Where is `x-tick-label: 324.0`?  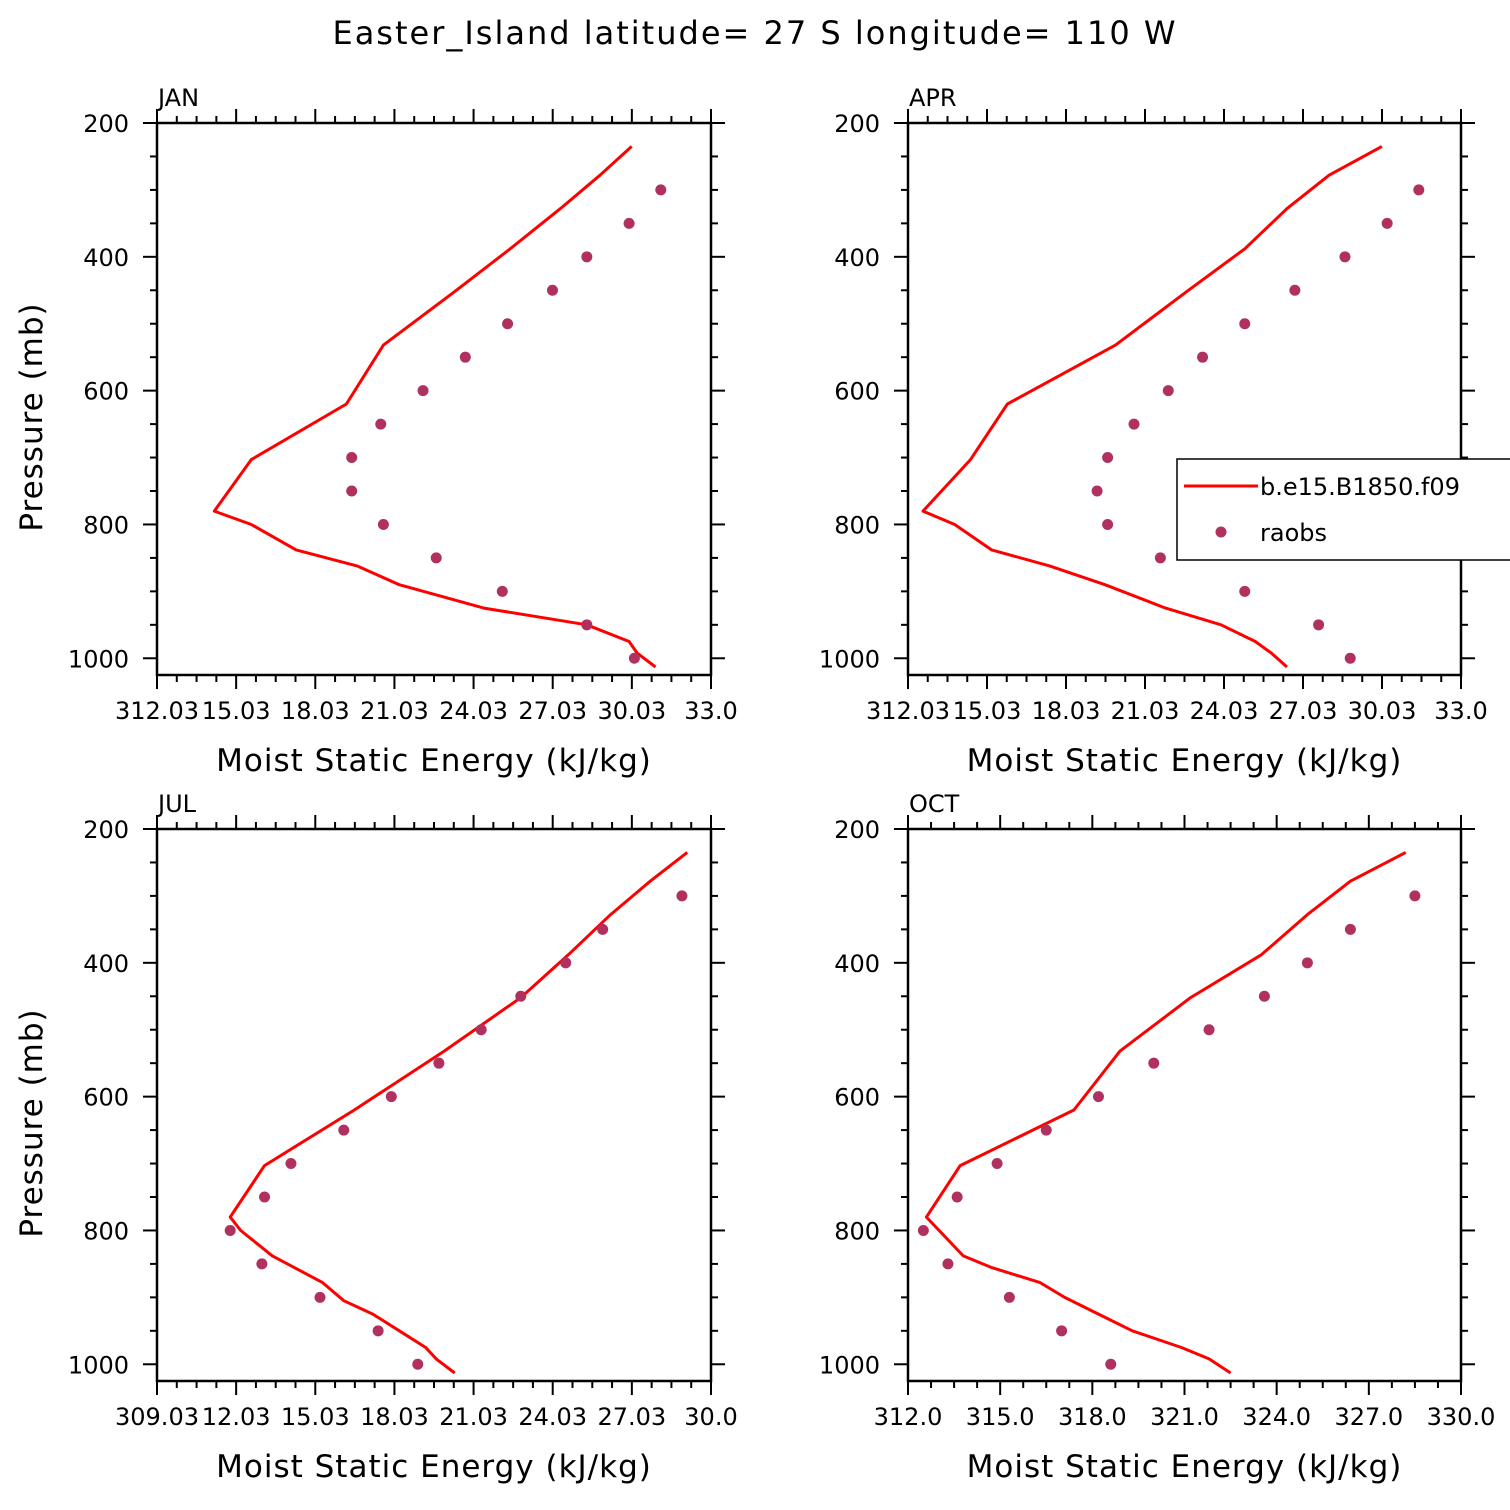
x-tick-label: 324.0 is located at coordinates (1276, 1417).